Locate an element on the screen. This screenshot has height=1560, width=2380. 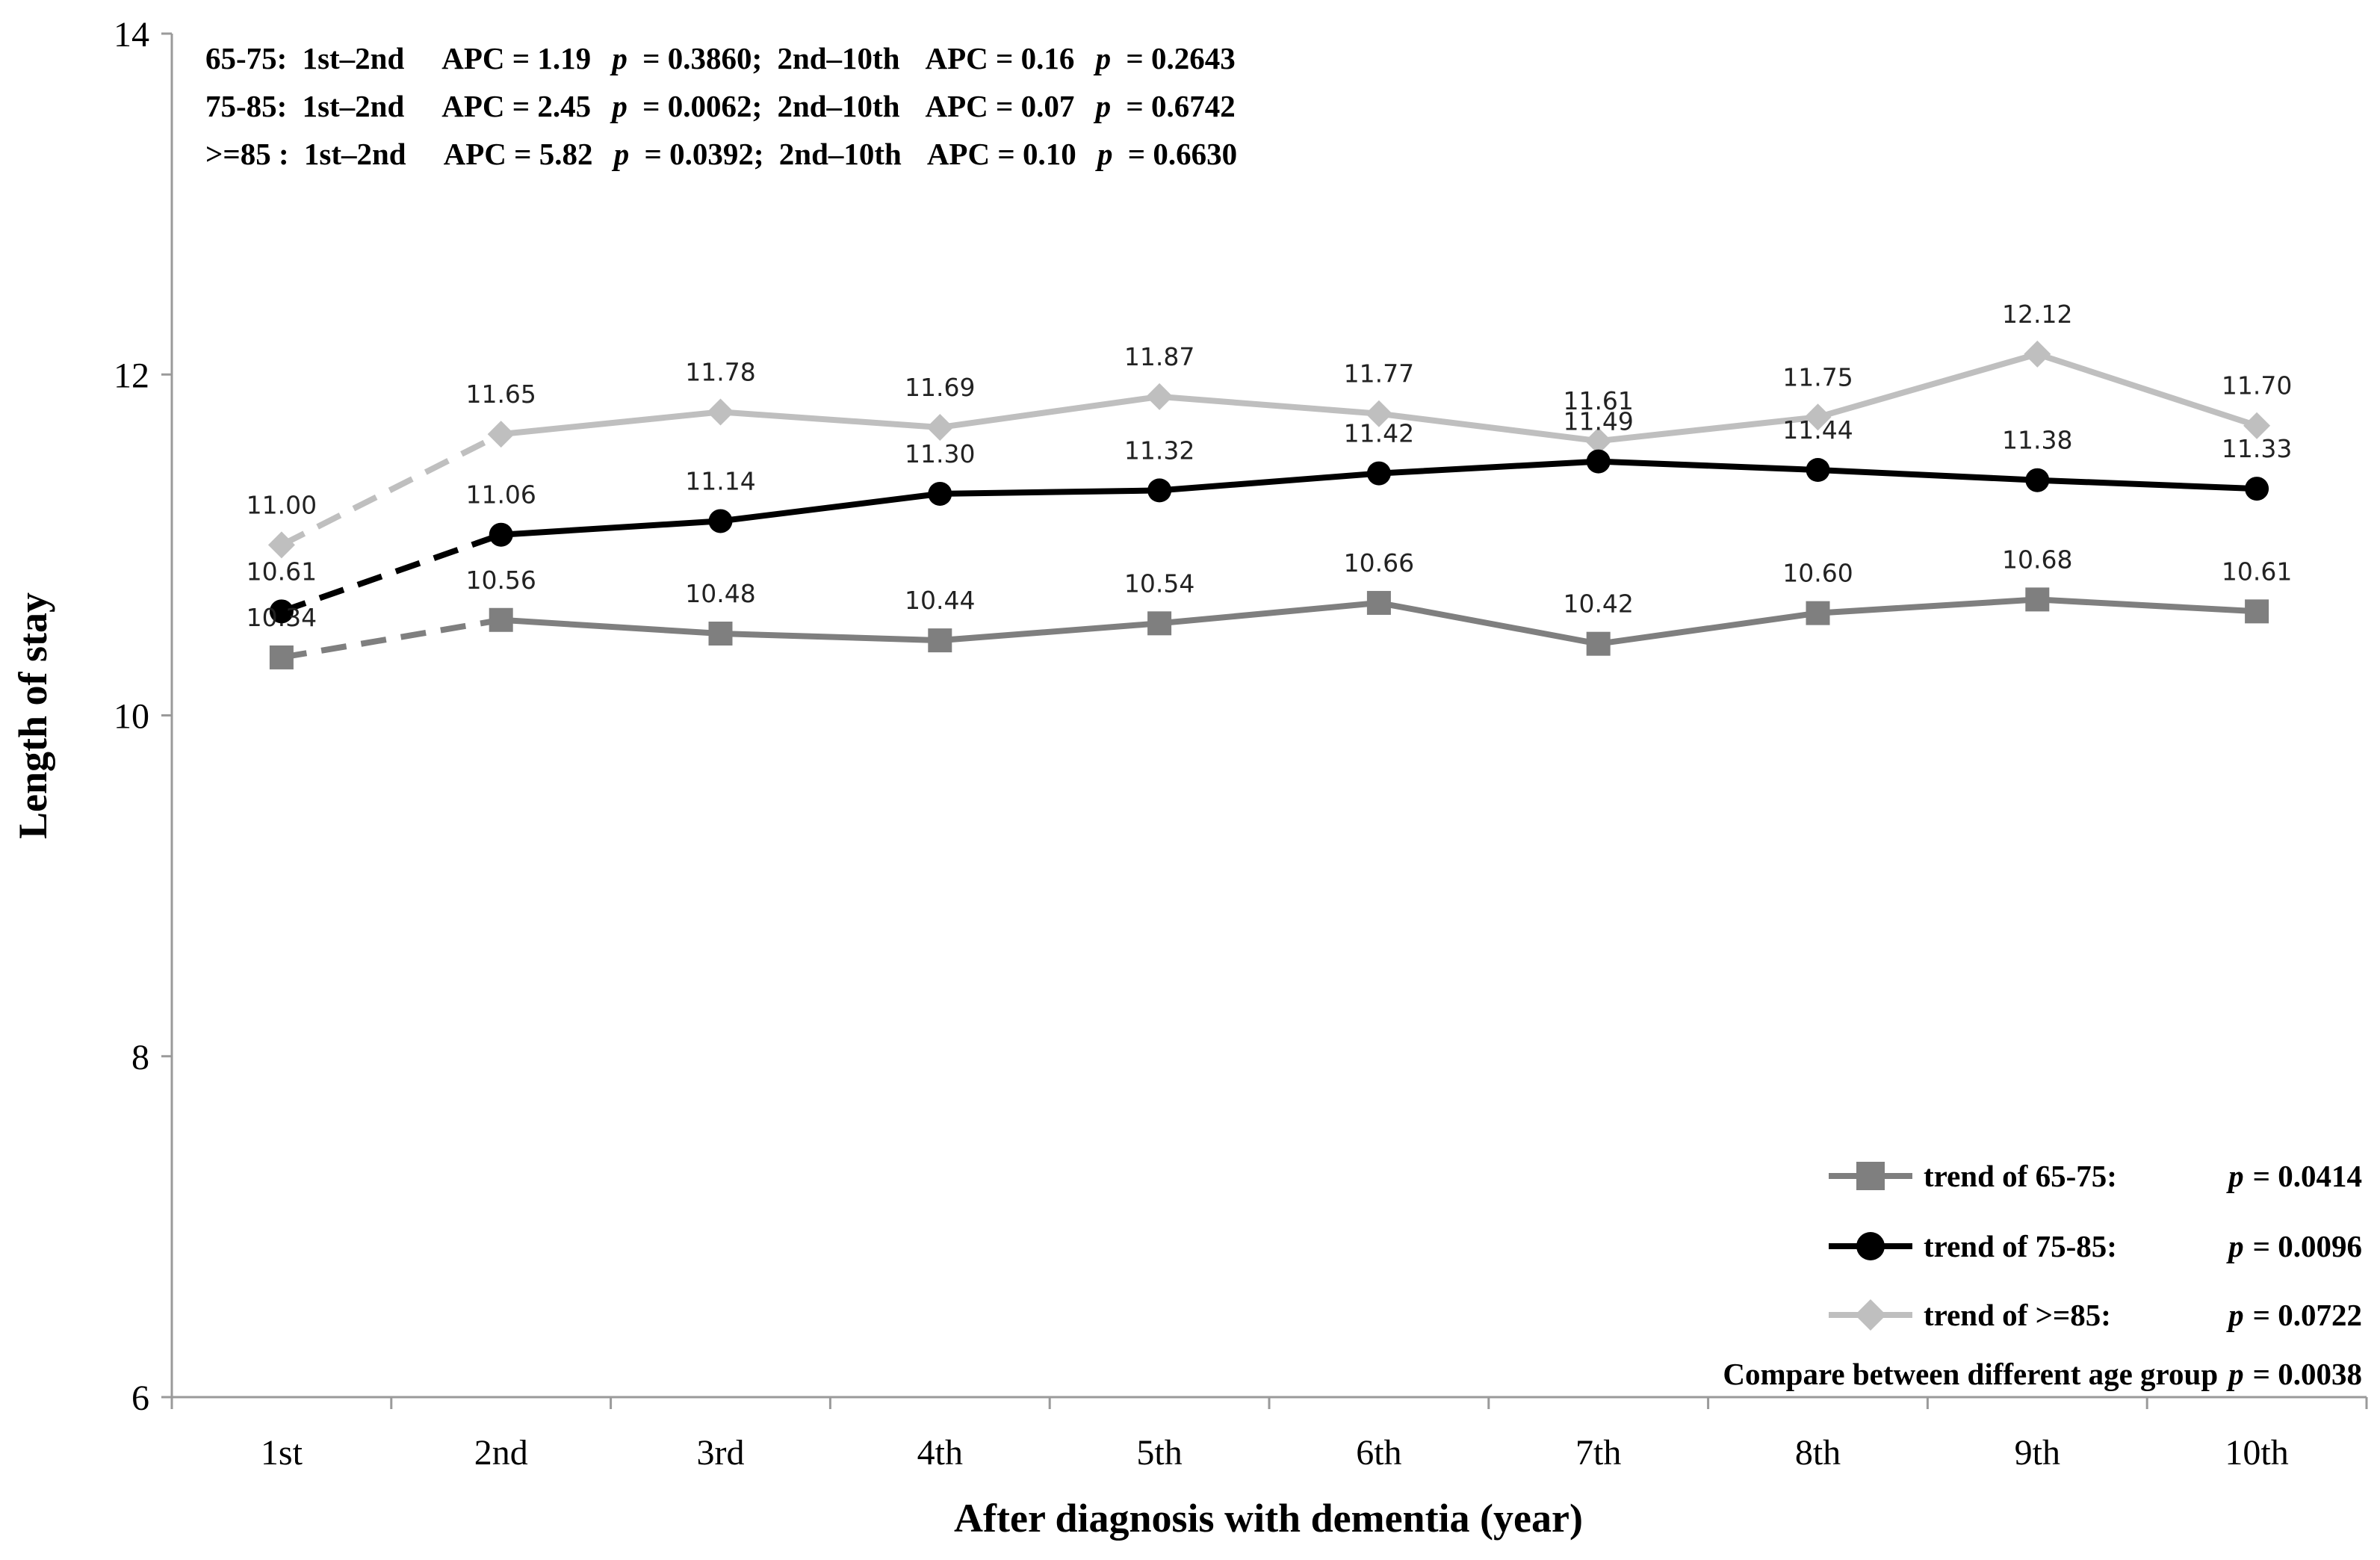
legend-entry-75-85: trend of 75-85: p = 0.0096 is located at coordinates (2095, 1246).